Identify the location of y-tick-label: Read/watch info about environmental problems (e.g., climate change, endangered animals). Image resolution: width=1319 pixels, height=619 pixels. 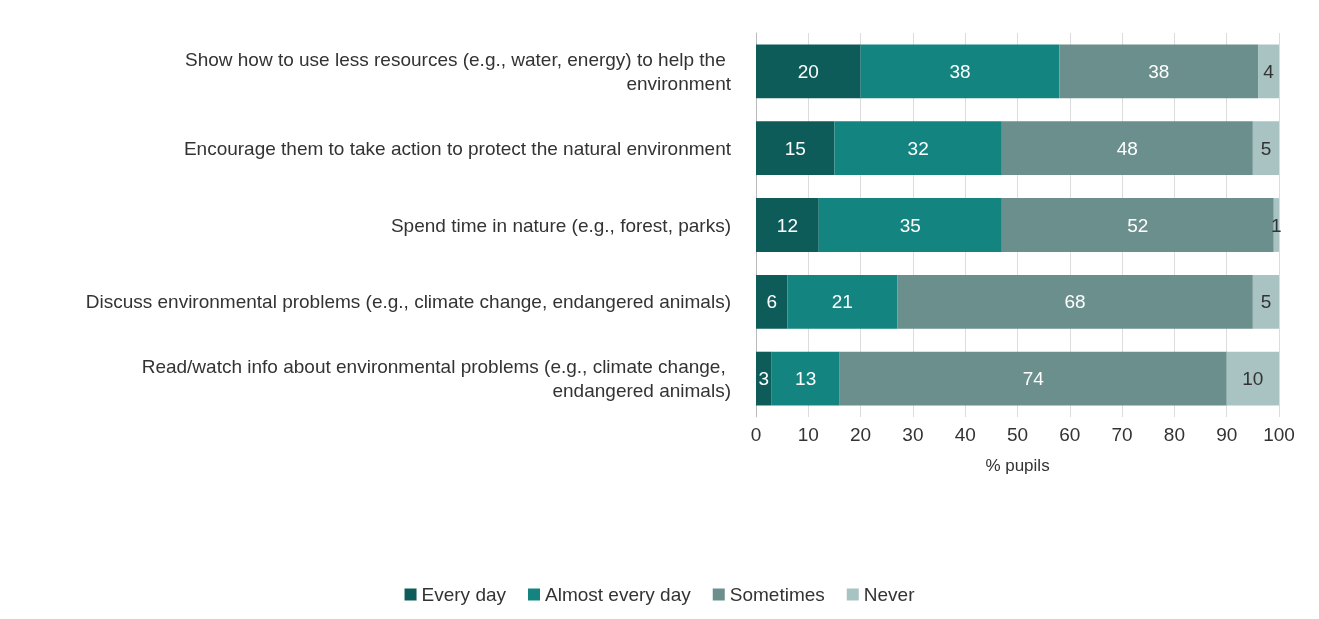
(436, 379).